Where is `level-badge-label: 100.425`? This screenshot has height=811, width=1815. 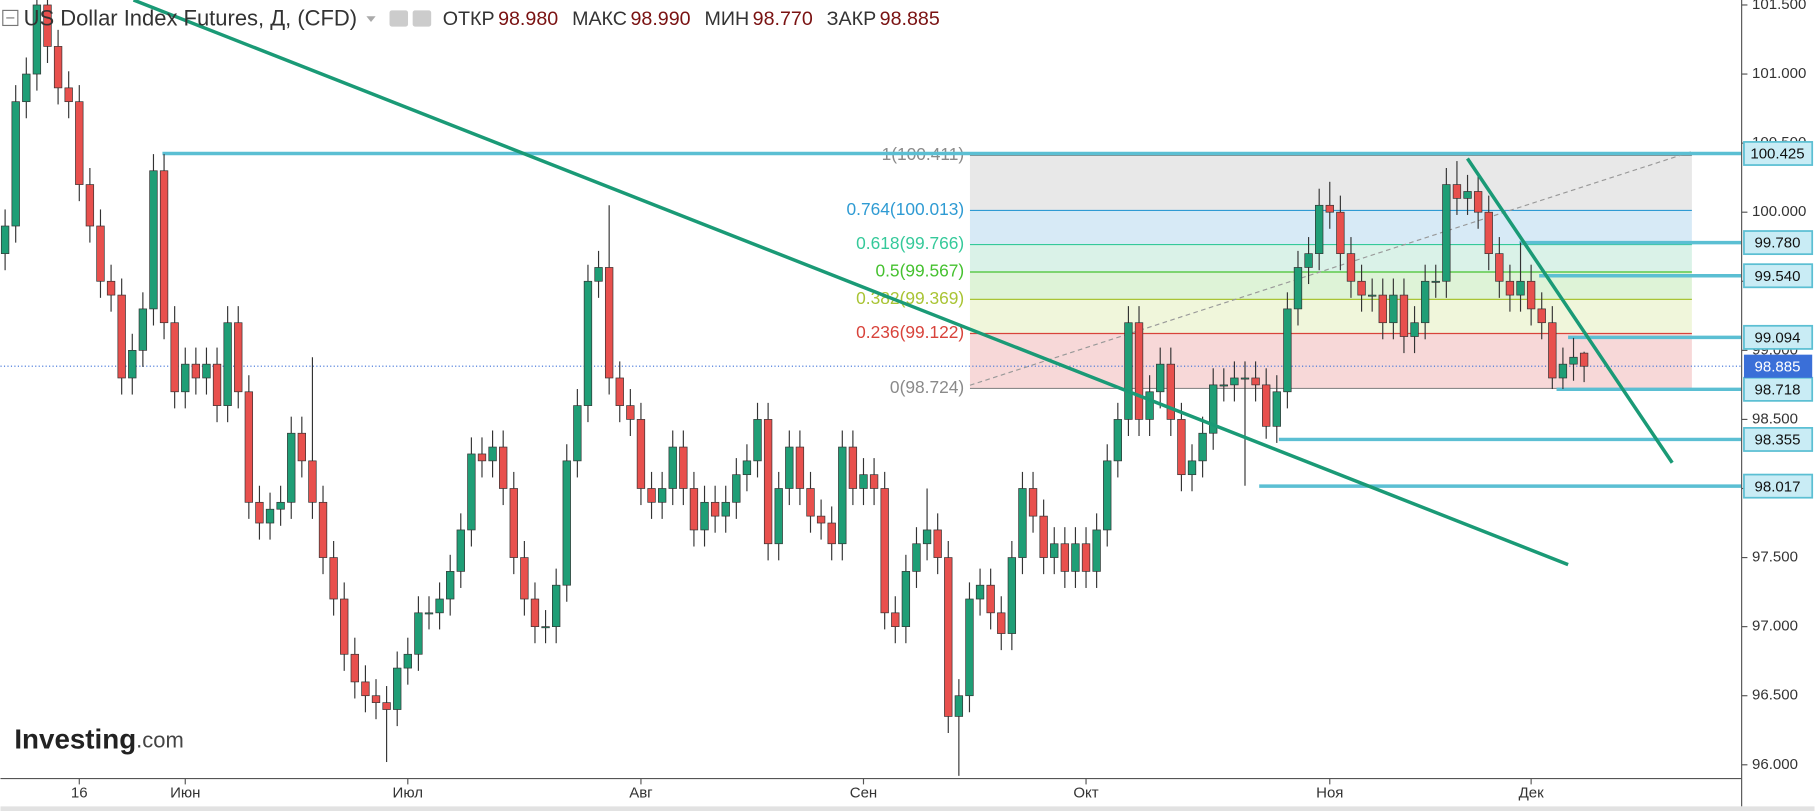
level-badge-label: 100.425 is located at coordinates (1777, 154).